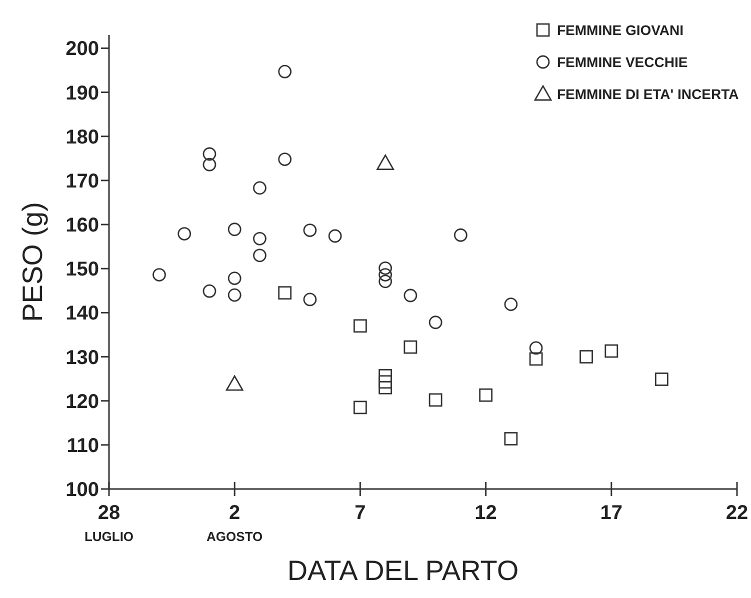  Describe the element at coordinates (82, 490) in the screenshot. I see `y-tick-label: 100` at that location.